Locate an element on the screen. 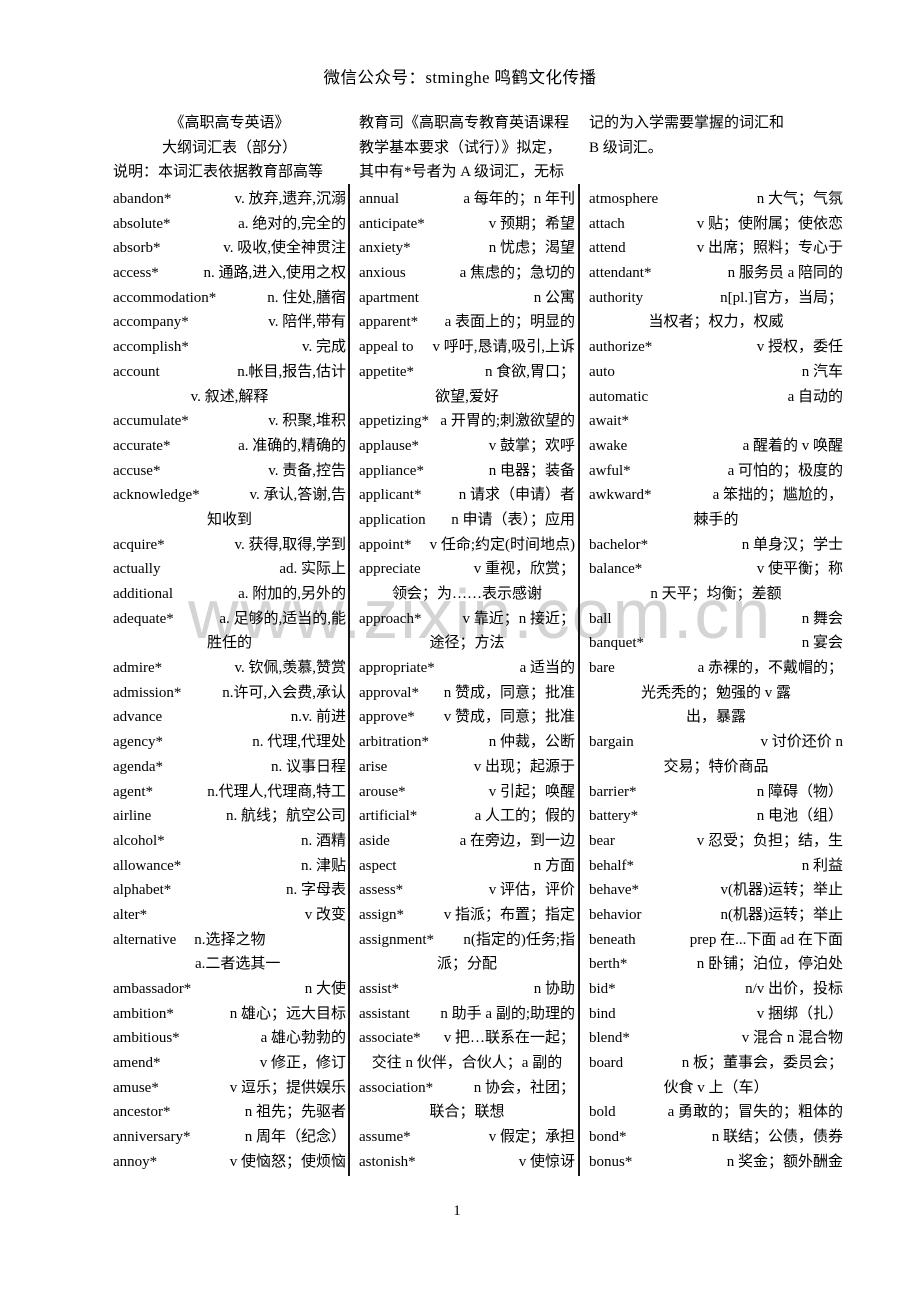 This screenshot has width=920, height=1302. column-divider-right is located at coordinates (579, 680).